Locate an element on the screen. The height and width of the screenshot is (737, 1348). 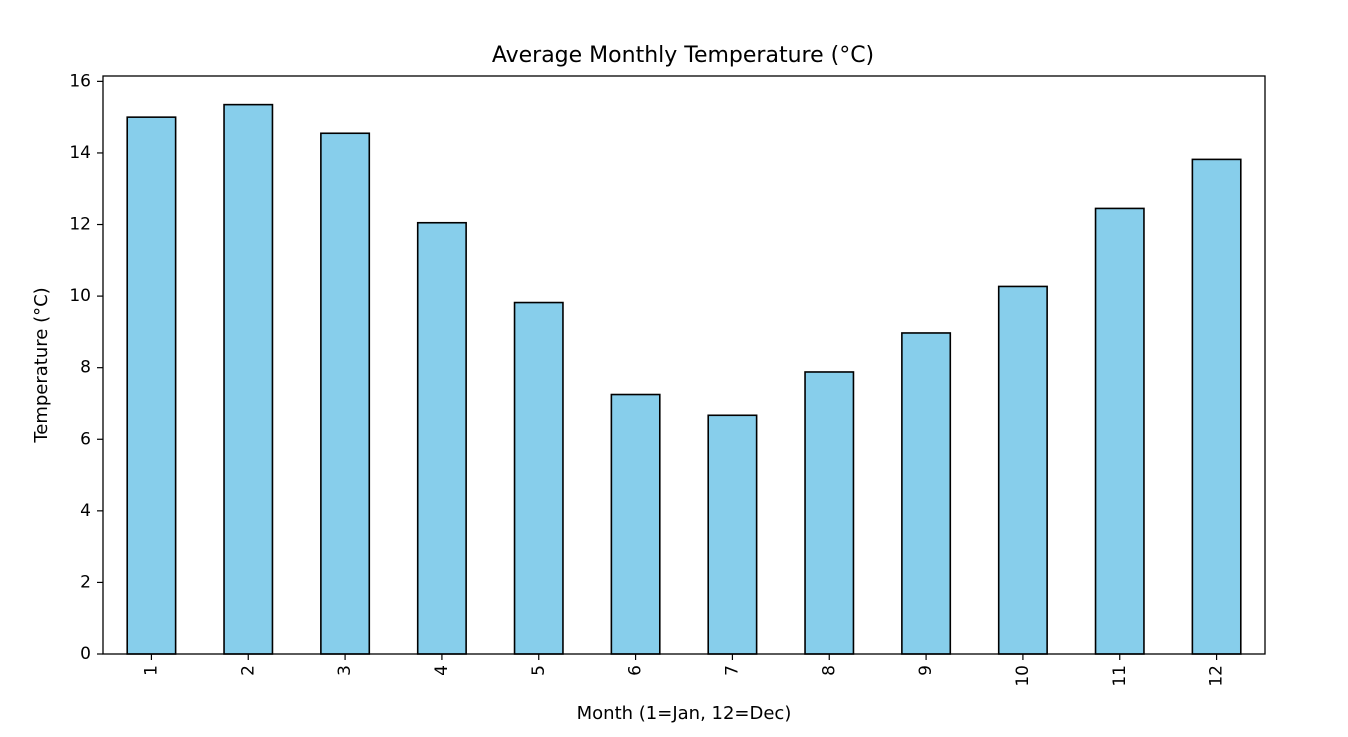
x-tick-label: 9 is located at coordinates (926, 670).